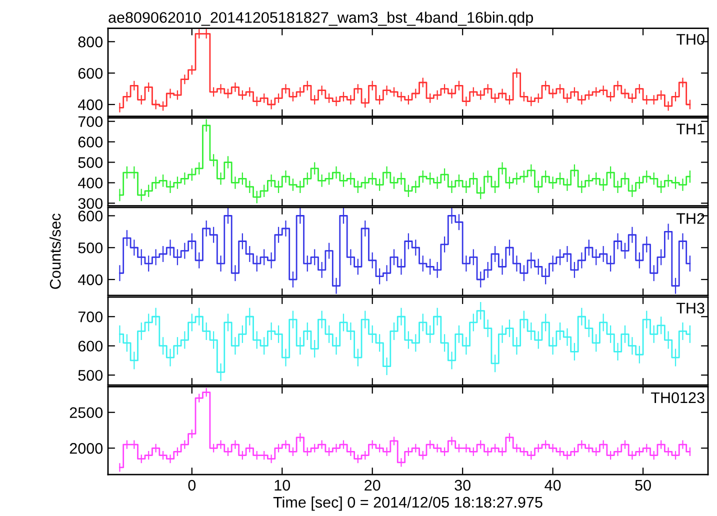 The image size is (717, 516). Describe the element at coordinates (282, 485) in the screenshot. I see `x-tick-label: 10` at that location.